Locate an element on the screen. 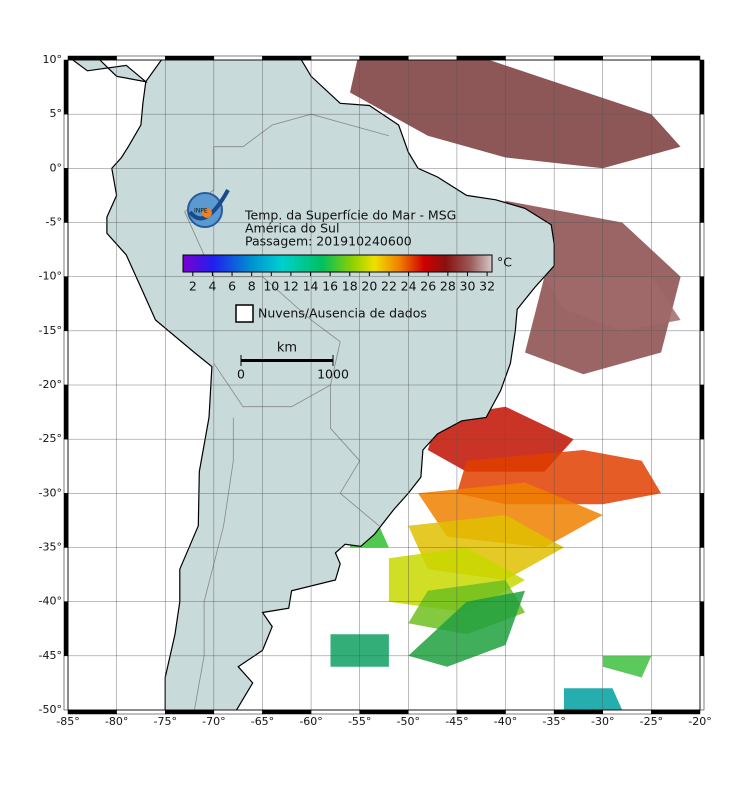  lon-tick-label: -85° is located at coordinates (67, 721).